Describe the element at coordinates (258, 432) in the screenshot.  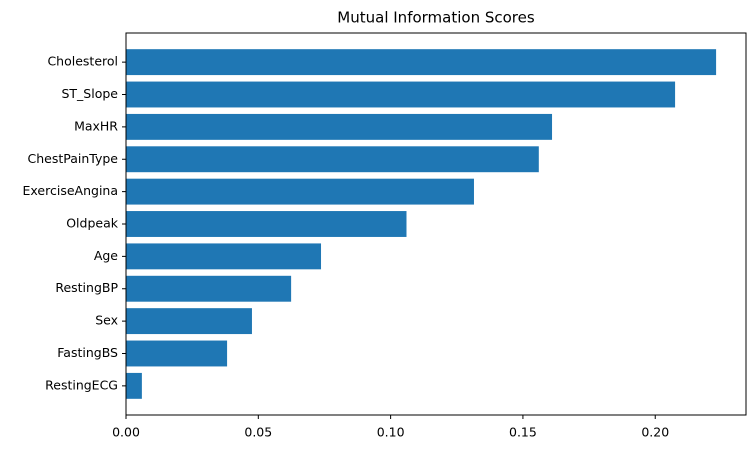
I see `x-tick-label: 0.05` at that location.